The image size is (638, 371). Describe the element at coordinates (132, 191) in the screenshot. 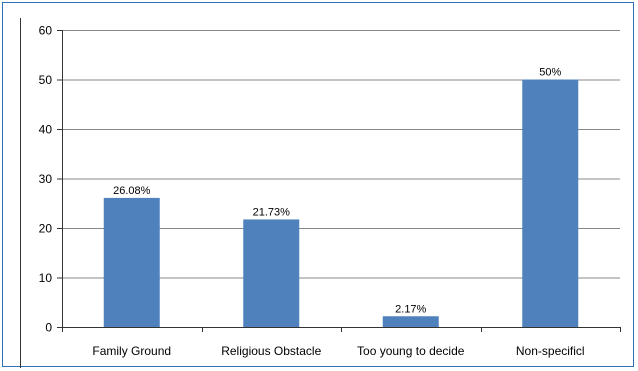

I see `data-label: 26.08%` at that location.